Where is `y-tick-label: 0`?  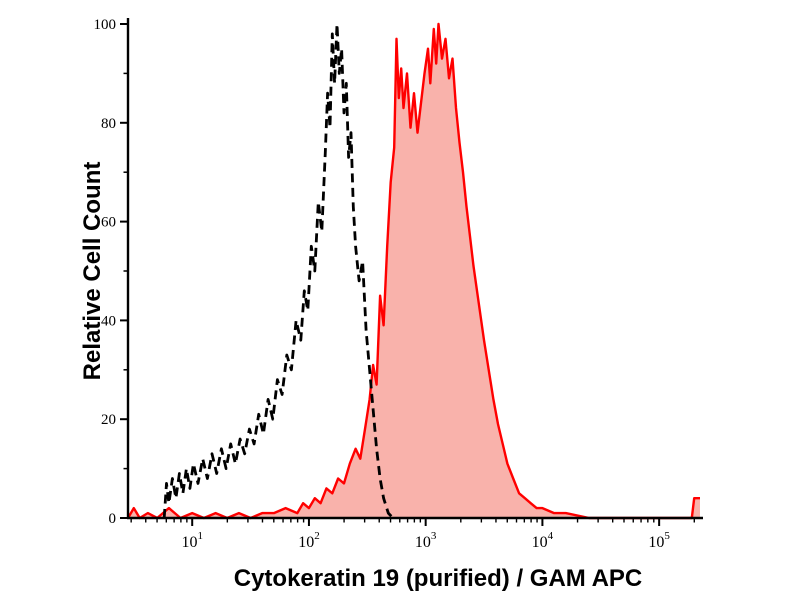
y-tick-label: 0 is located at coordinates (113, 519).